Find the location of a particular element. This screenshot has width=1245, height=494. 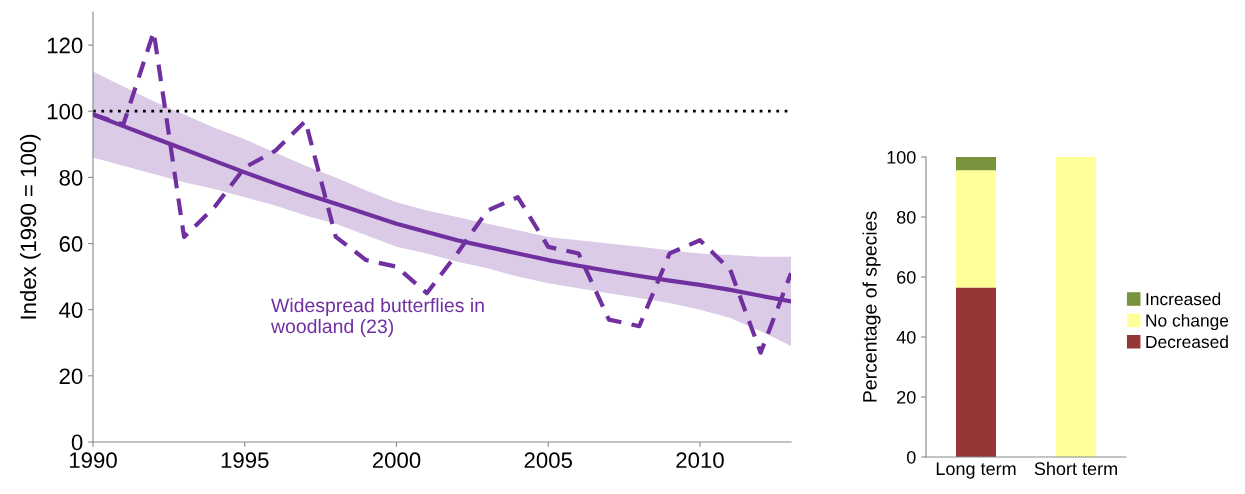

y-axis-title: Index (1990 = 100) is located at coordinates (30, 226).